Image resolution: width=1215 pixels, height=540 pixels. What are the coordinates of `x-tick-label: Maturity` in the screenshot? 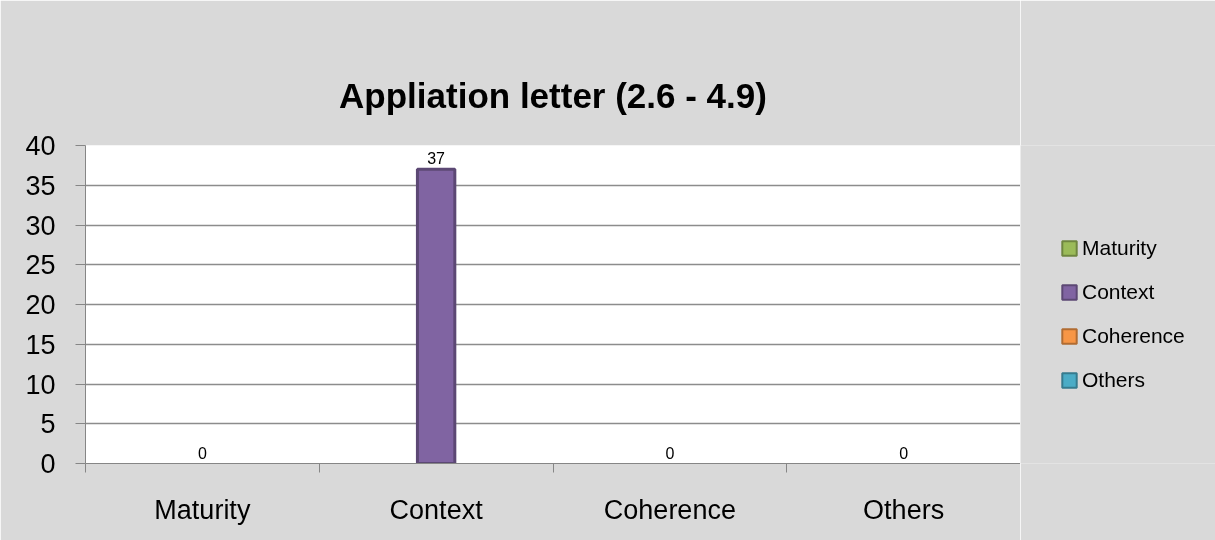 It's located at (202, 509).